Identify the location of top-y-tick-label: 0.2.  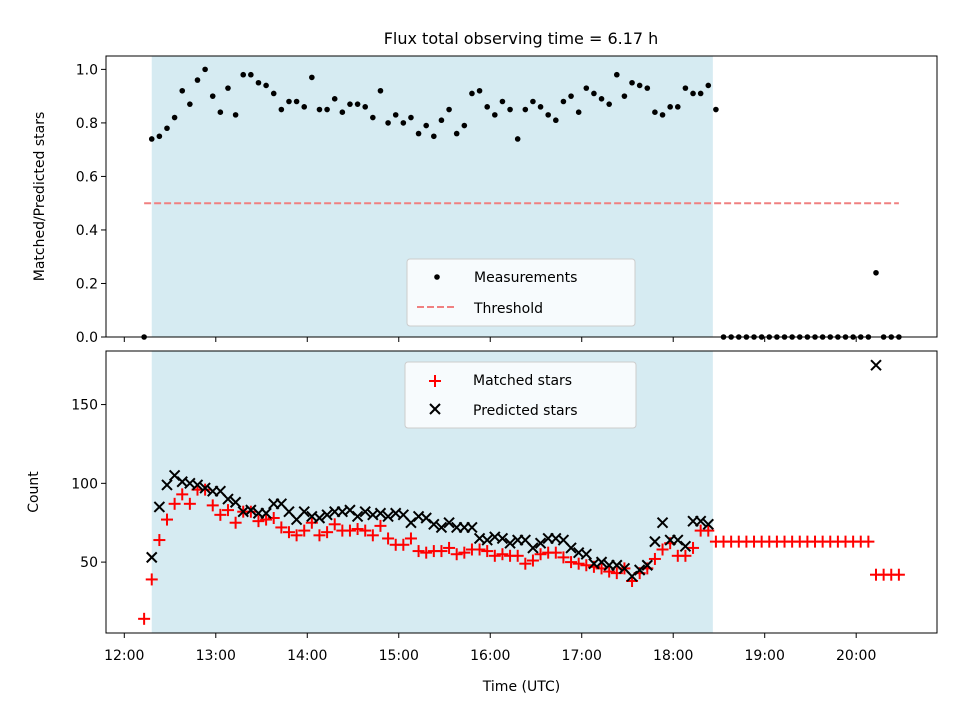
(87, 284).